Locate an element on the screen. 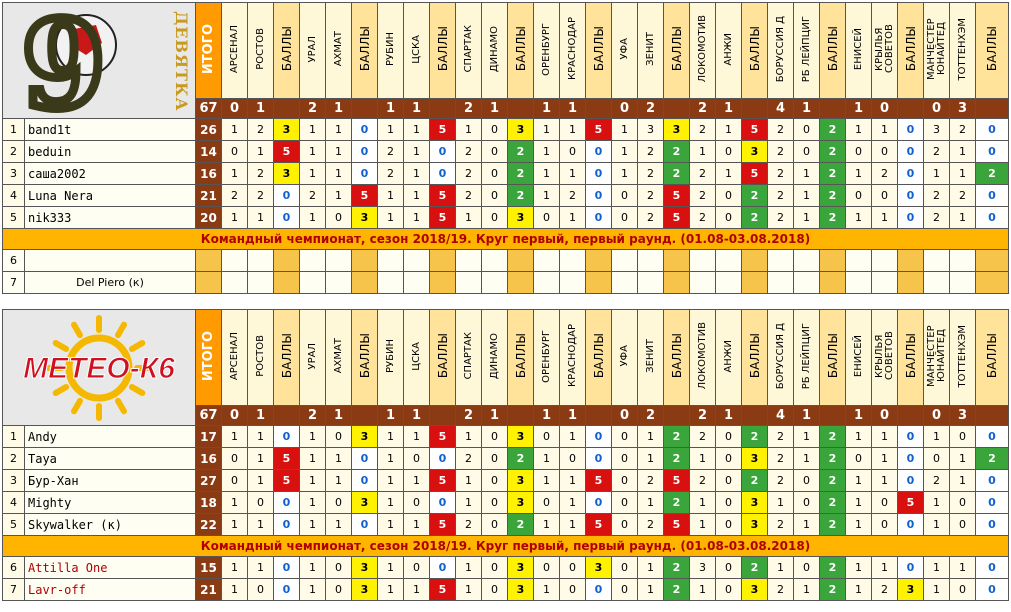 The image size is (1011, 612). match-away-header: КРЫЛЬЯ СОВЕТОВ is located at coordinates (884, 357).